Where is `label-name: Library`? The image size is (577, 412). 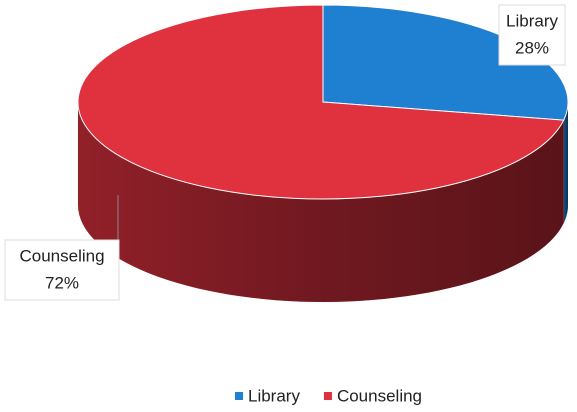
label-name: Library is located at coordinates (532, 20).